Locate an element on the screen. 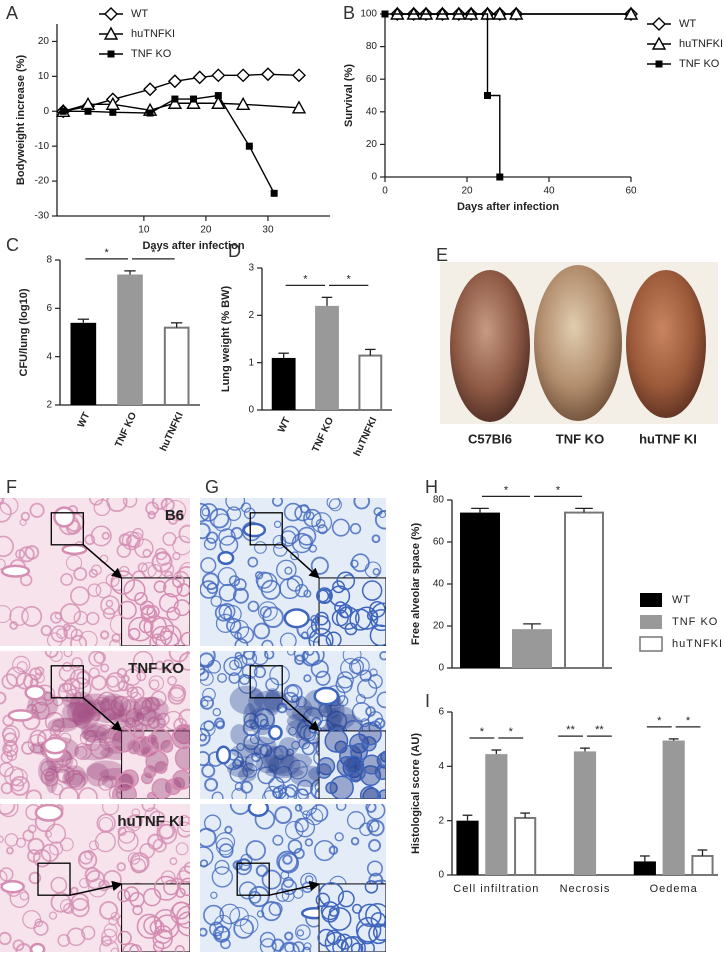 The height and width of the screenshot is (955, 724). x-tick-label: 10 is located at coordinates (144, 230).